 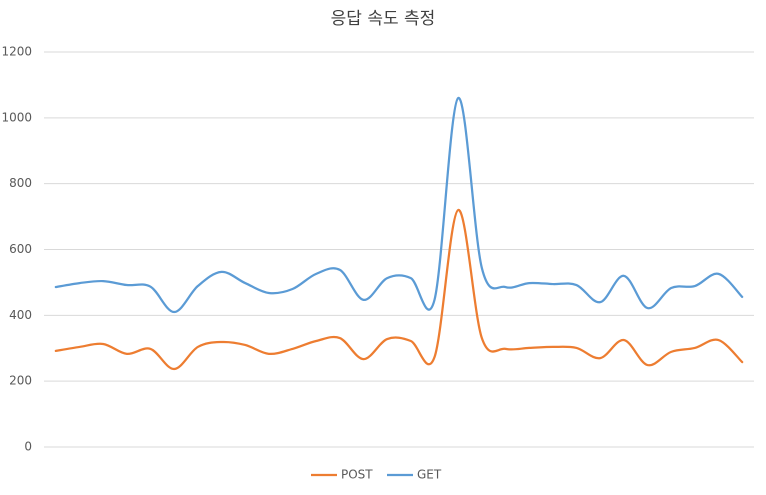 I want to click on legend-label: GET, so click(x=429, y=475).